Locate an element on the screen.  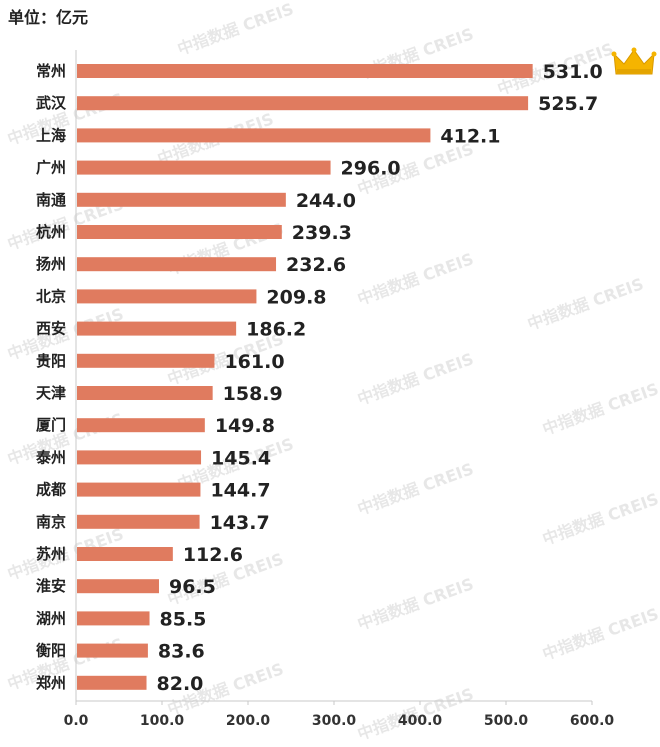
data-label: 144.7 is located at coordinates (240, 491).